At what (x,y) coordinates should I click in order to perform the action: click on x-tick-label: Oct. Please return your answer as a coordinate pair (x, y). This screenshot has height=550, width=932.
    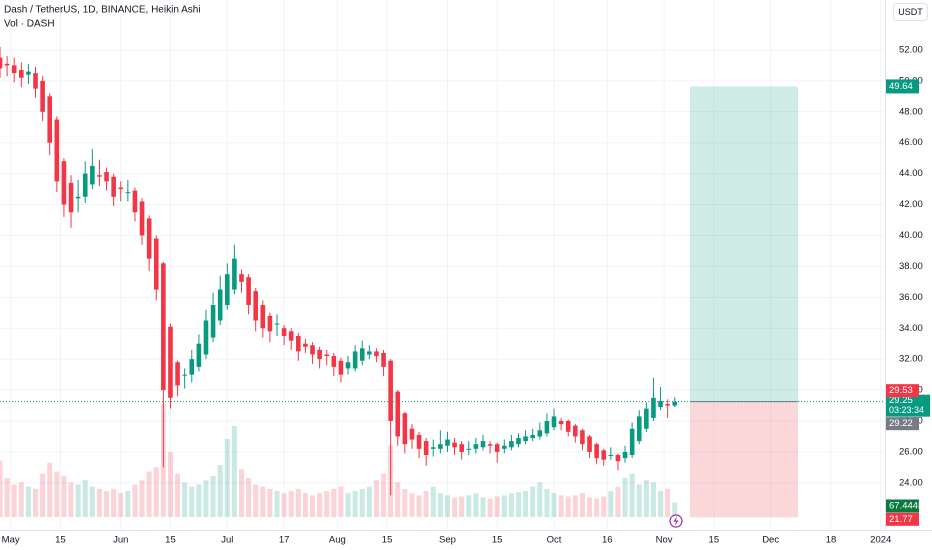
    Looking at the image, I should click on (554, 540).